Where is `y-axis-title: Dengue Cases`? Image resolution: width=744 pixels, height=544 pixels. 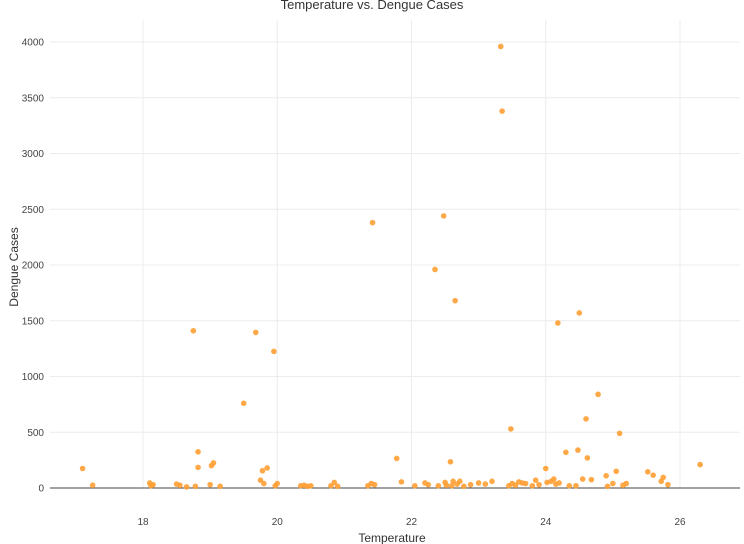 y-axis-title: Dengue Cases is located at coordinates (14, 266).